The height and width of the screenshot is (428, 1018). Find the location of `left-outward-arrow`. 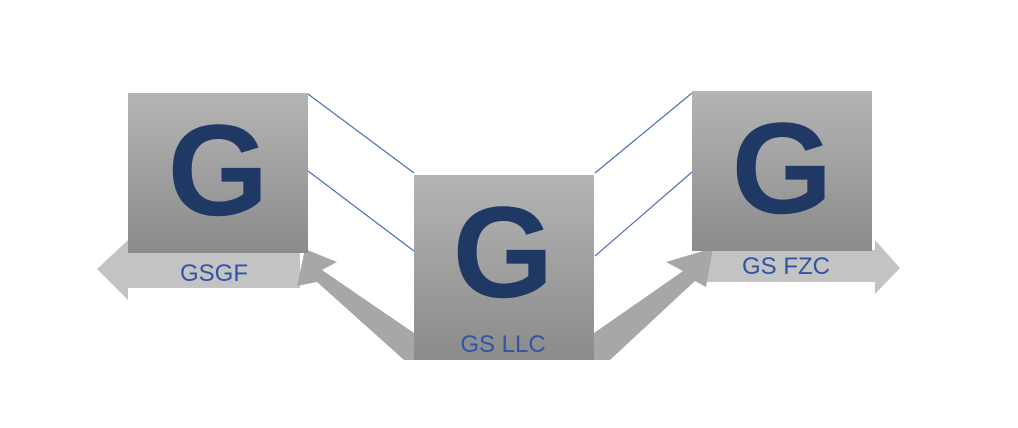

left-outward-arrow is located at coordinates (198, 270).